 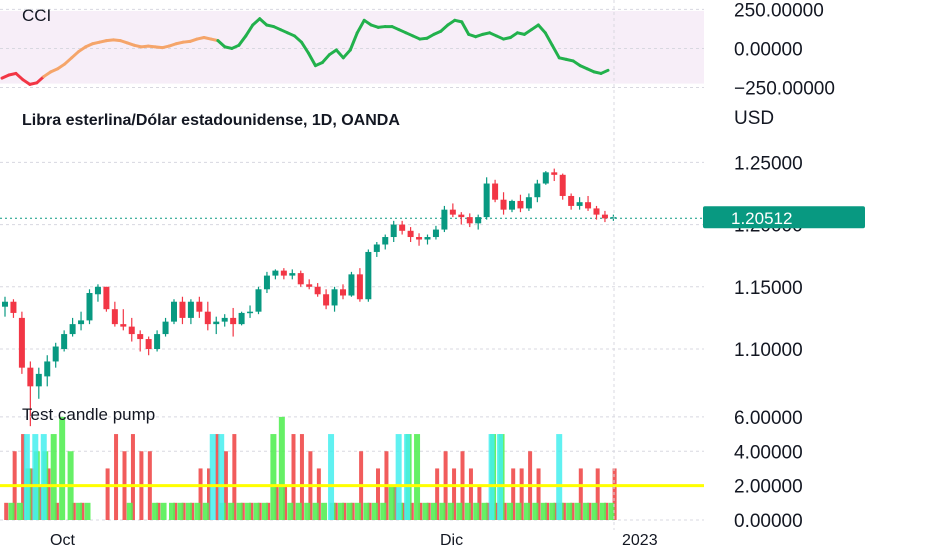 I want to click on volume-title: Test candle pump, so click(x=88, y=414).